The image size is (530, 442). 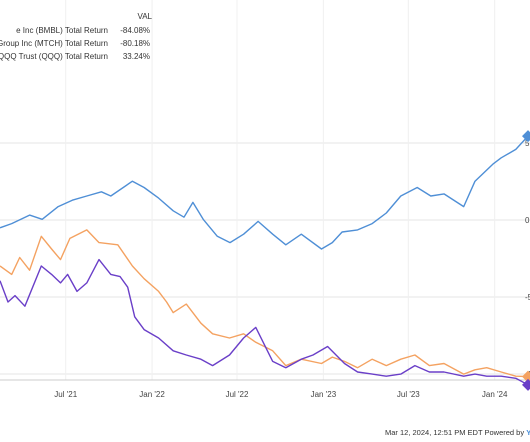 I want to click on legend-series-name: Group Inc (MTCH) Total Return, so click(x=54, y=43).